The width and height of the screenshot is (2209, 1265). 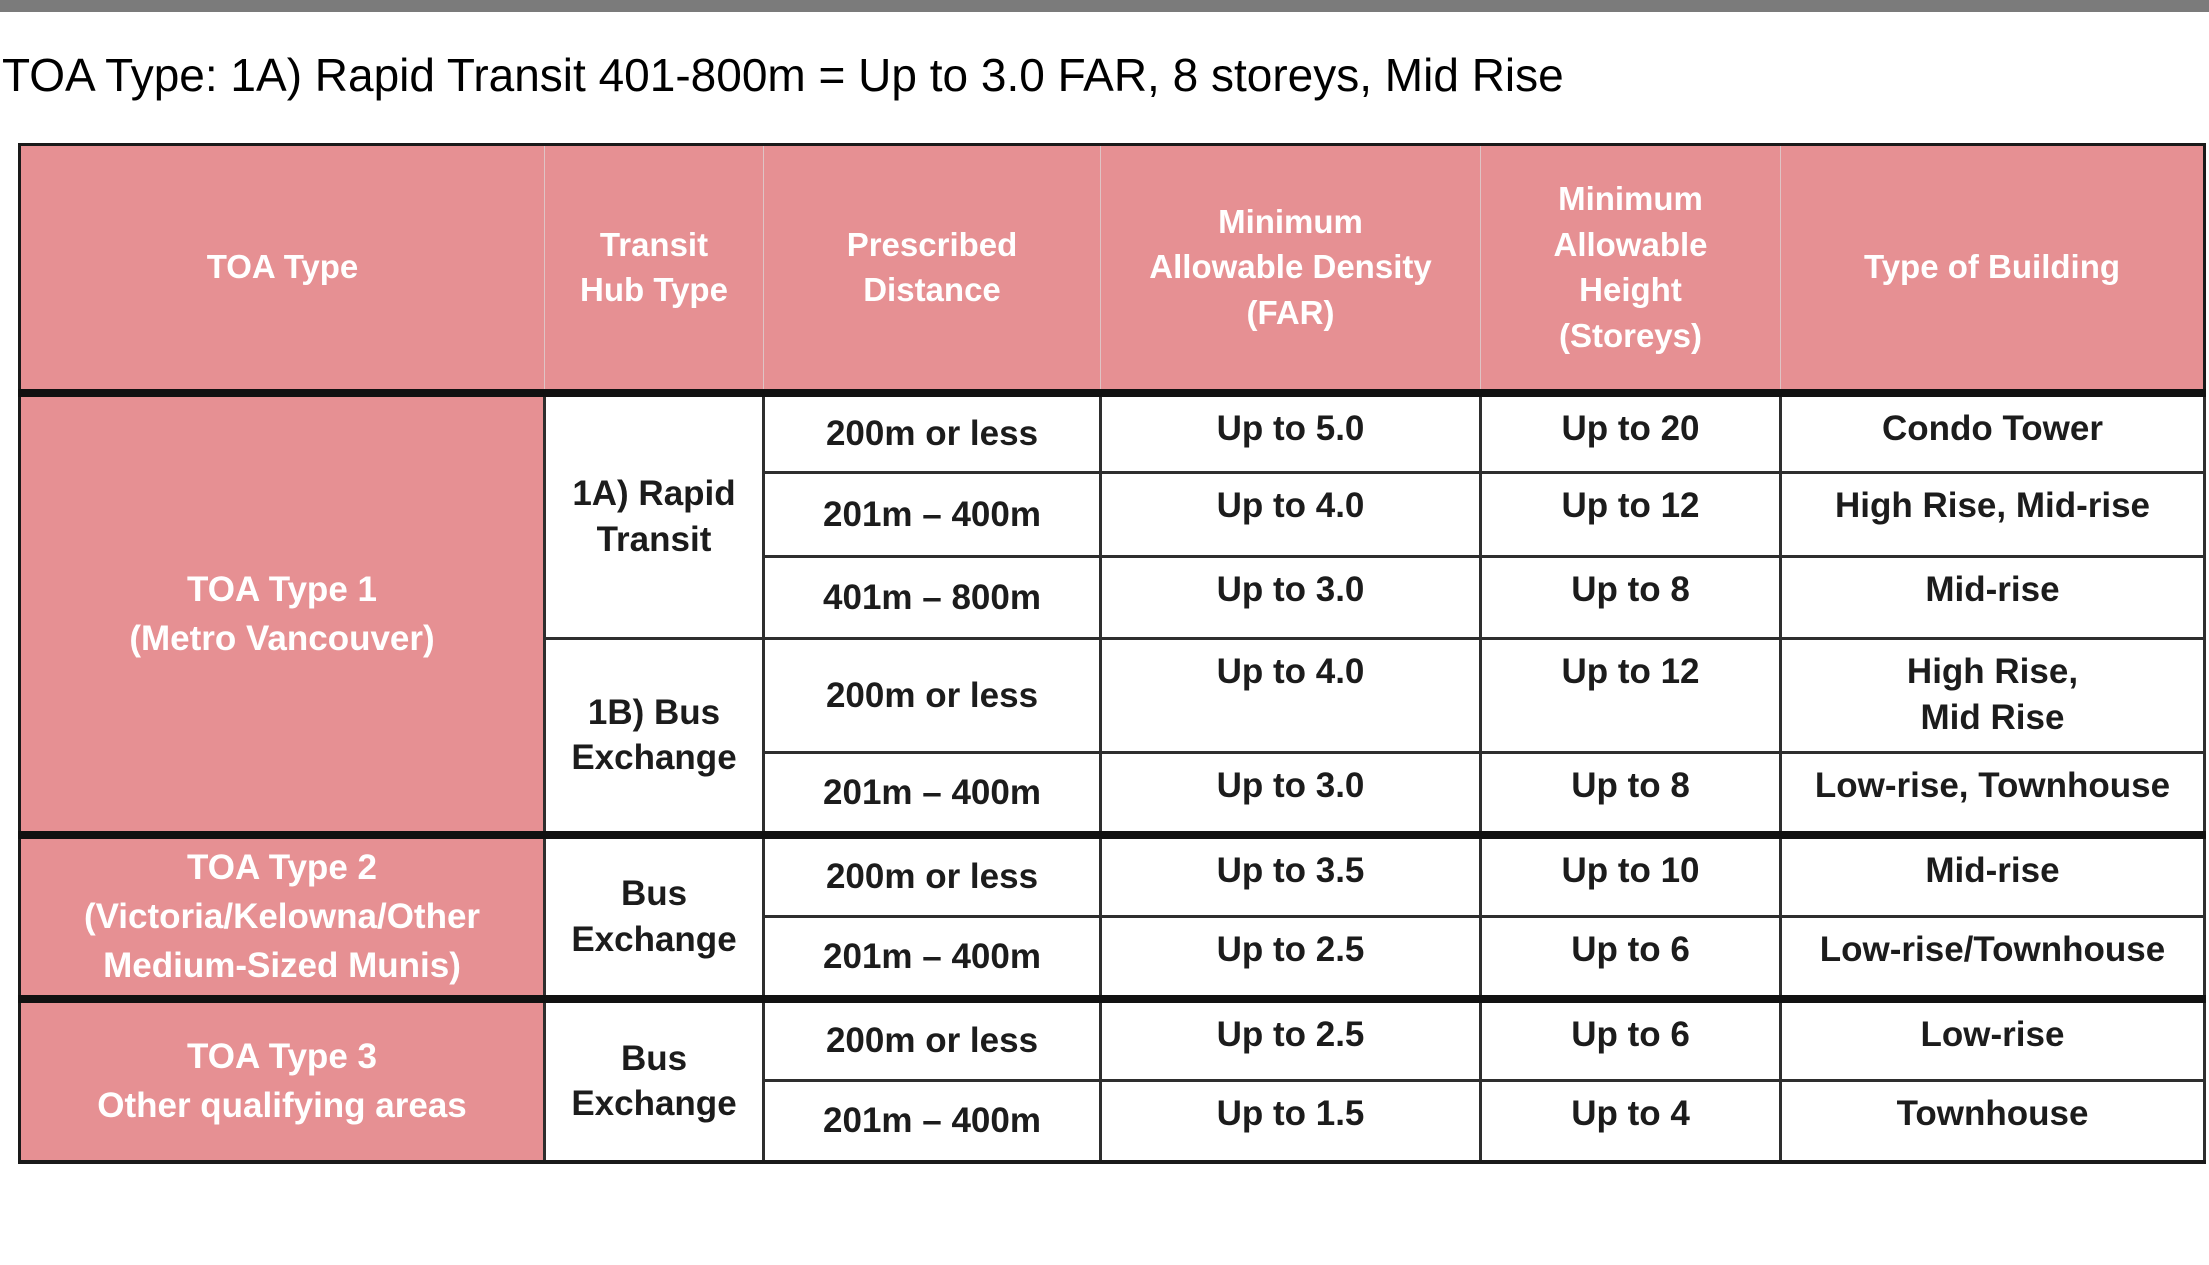 I want to click on building-cell: High Rise, Mid Rise, so click(x=1992, y=695).